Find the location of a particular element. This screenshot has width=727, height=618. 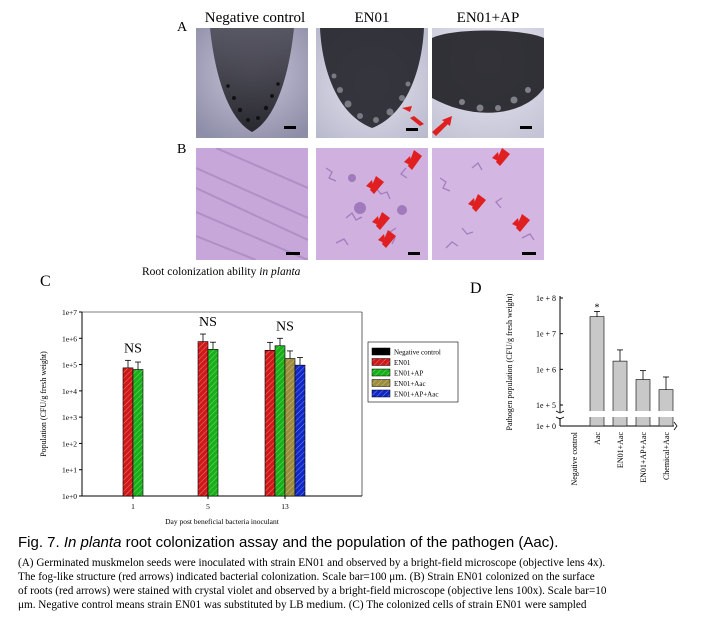

header-en01: EN01 is located at coordinates (372, 18).